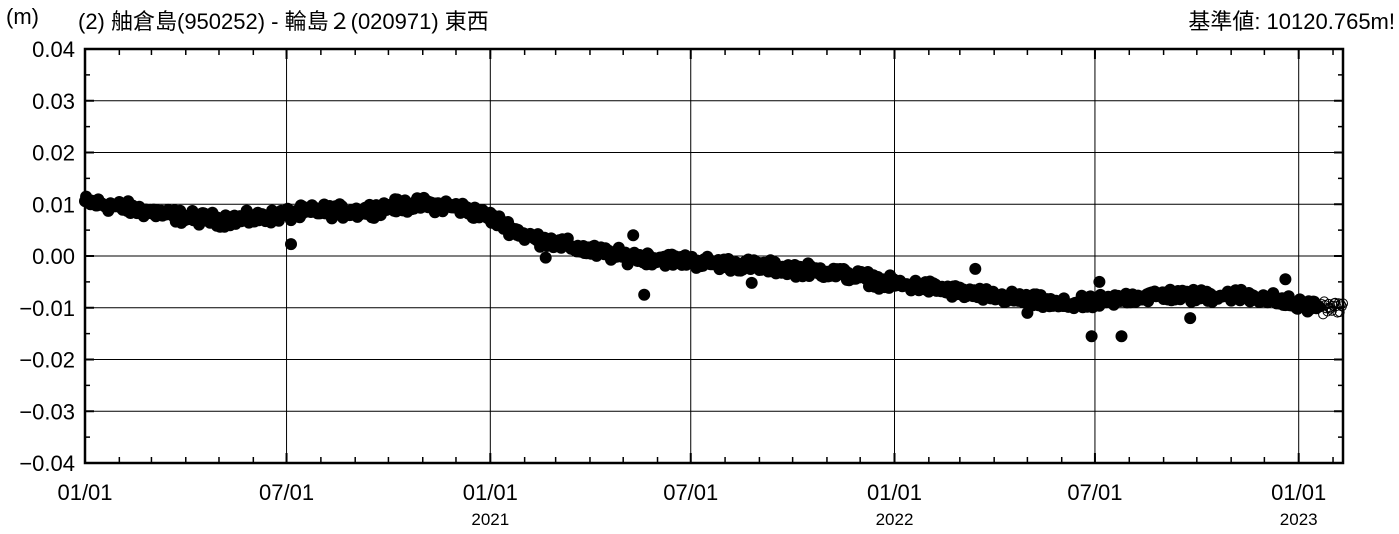 This screenshot has width=1399, height=534. I want to click on y-tick-label: 0.04, so click(53, 49).